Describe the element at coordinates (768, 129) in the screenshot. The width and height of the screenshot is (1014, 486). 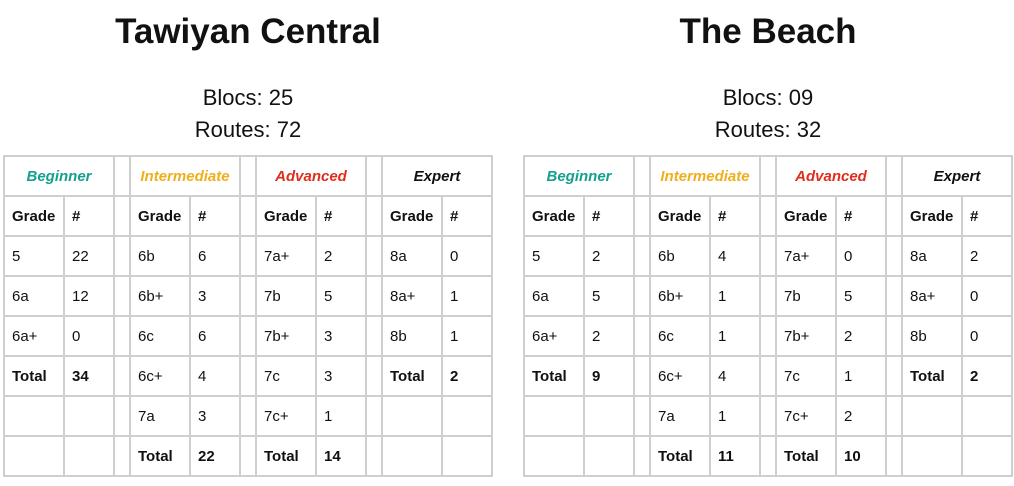
I see `routes-count: Routes: 32` at that location.